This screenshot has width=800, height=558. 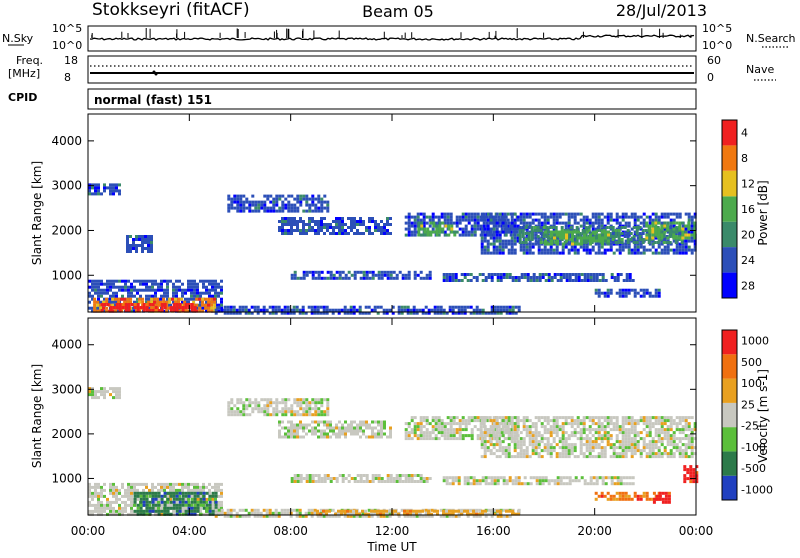 What do you see at coordinates (729, 259) in the screenshot?
I see `power-colorbar-swatch` at bounding box center [729, 259].